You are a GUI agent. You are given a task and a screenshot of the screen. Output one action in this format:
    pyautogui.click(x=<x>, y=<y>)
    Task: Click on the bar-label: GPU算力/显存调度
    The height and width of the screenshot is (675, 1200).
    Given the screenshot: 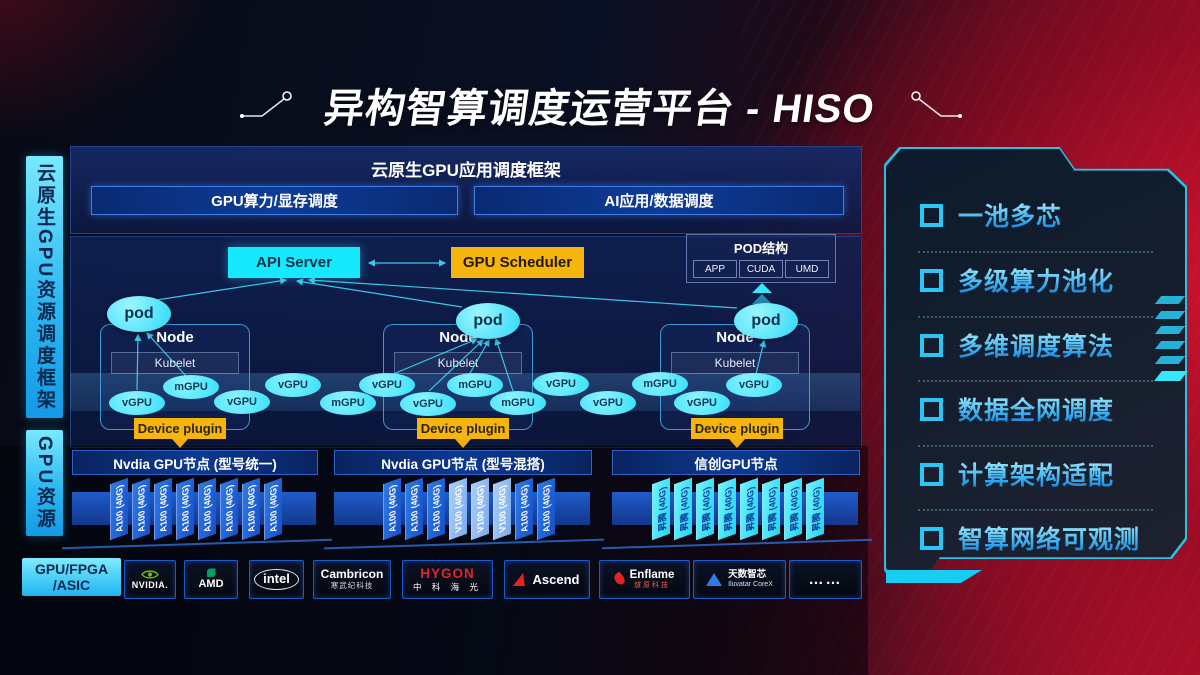 What is the action you would take?
    pyautogui.click(x=274, y=201)
    